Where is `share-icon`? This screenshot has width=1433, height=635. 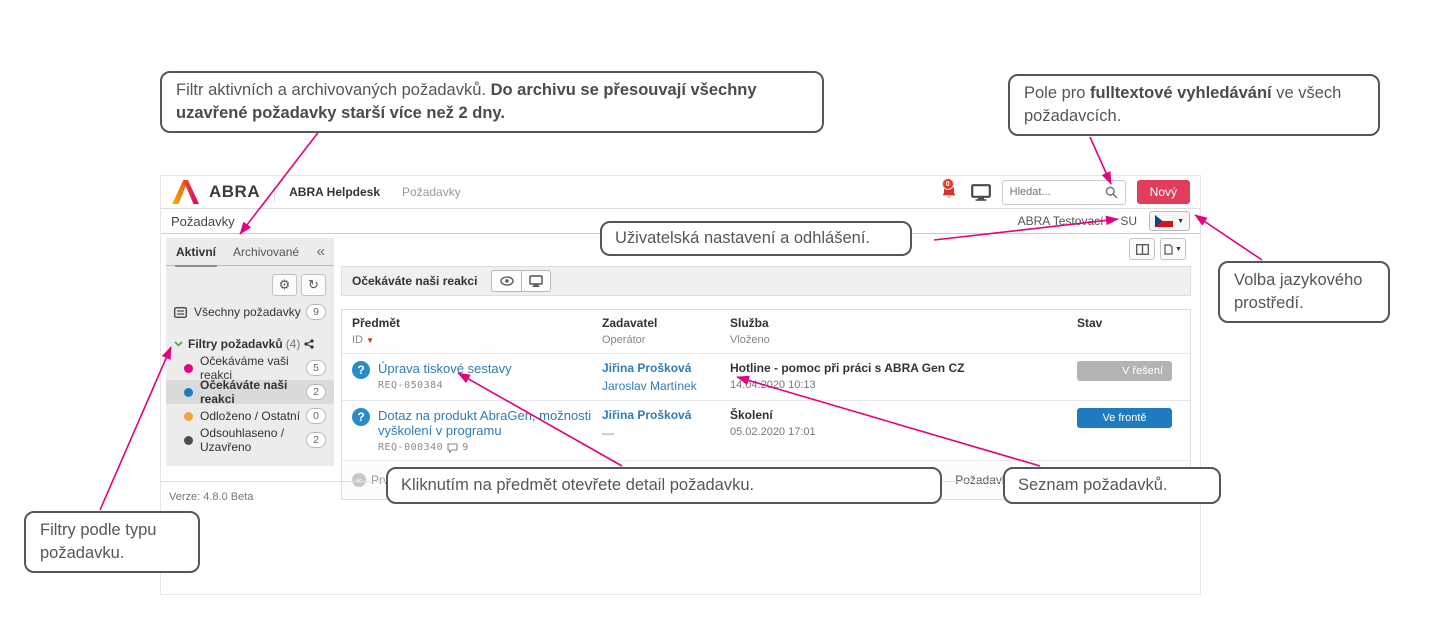
share-icon is located at coordinates (309, 344).